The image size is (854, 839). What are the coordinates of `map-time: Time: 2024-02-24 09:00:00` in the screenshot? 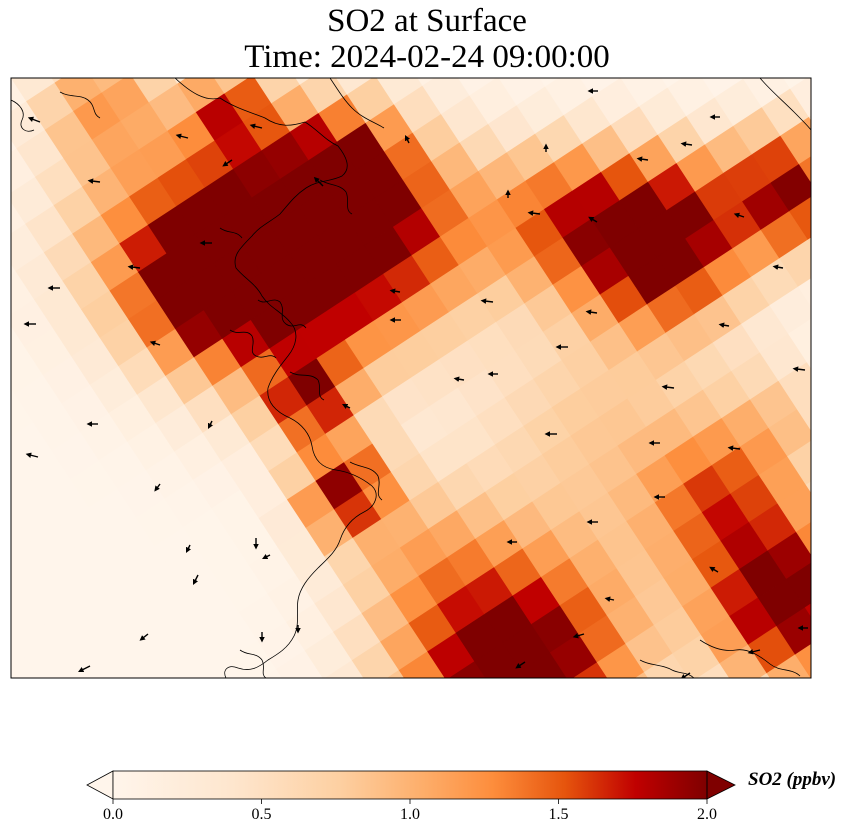 It's located at (427, 57).